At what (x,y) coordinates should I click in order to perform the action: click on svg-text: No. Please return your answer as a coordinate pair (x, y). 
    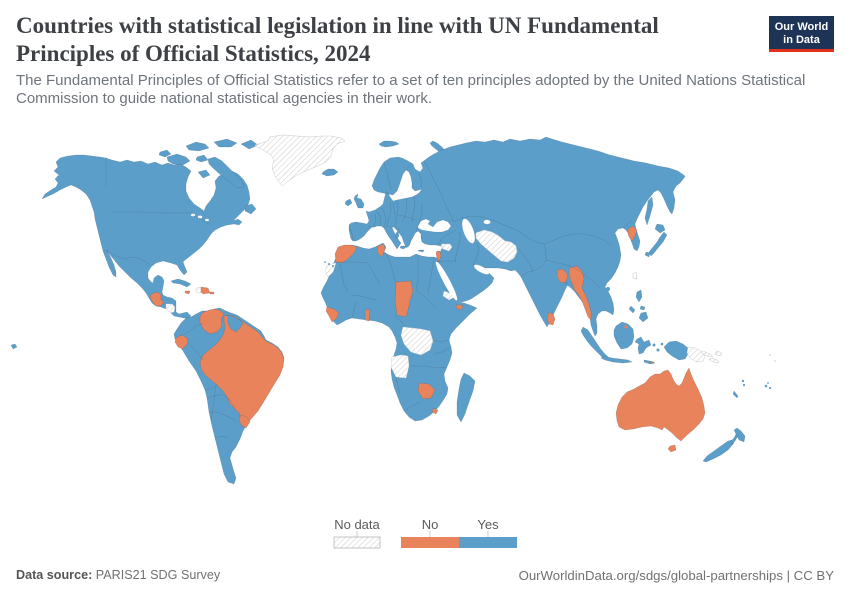
    Looking at the image, I should click on (430, 524).